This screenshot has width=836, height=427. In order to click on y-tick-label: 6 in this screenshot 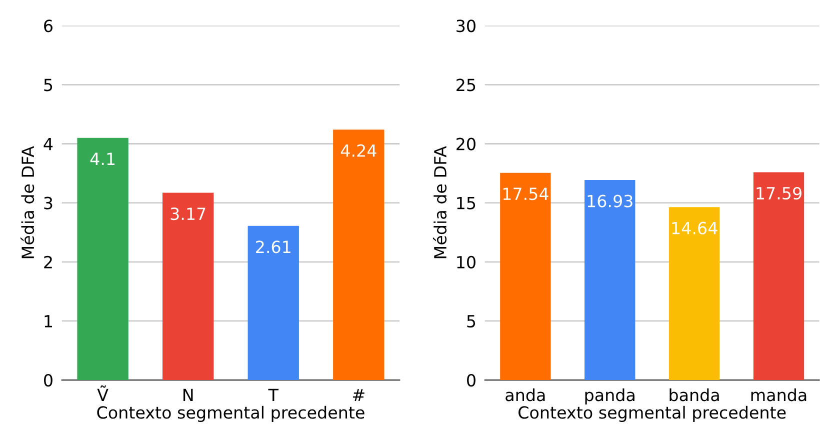, I will do `click(48, 26)`.